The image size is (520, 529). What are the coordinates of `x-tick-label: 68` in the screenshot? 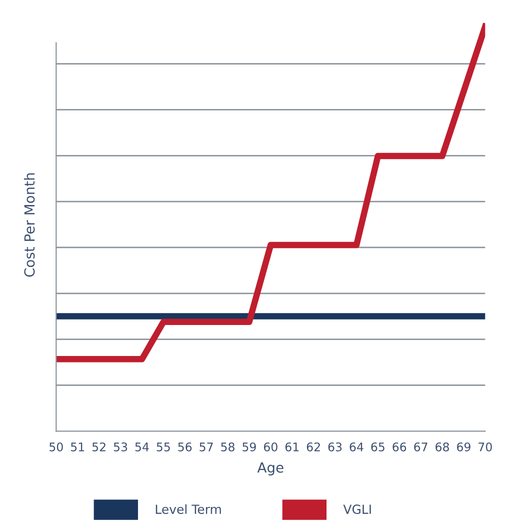 It's located at (442, 447).